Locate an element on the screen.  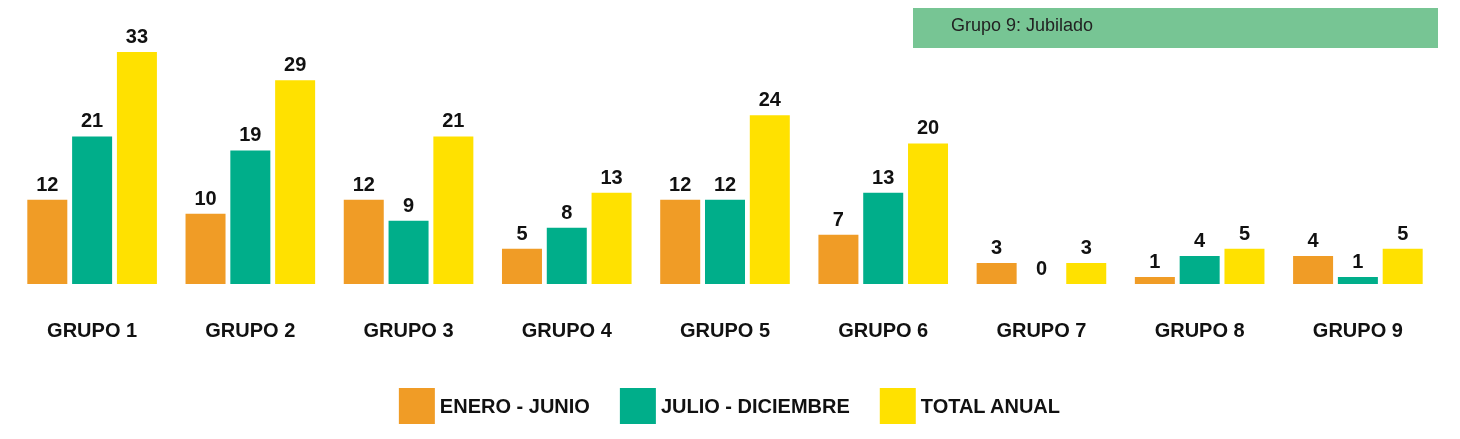
text: Grupo 9: Jubilado is located at coordinates (1022, 25).